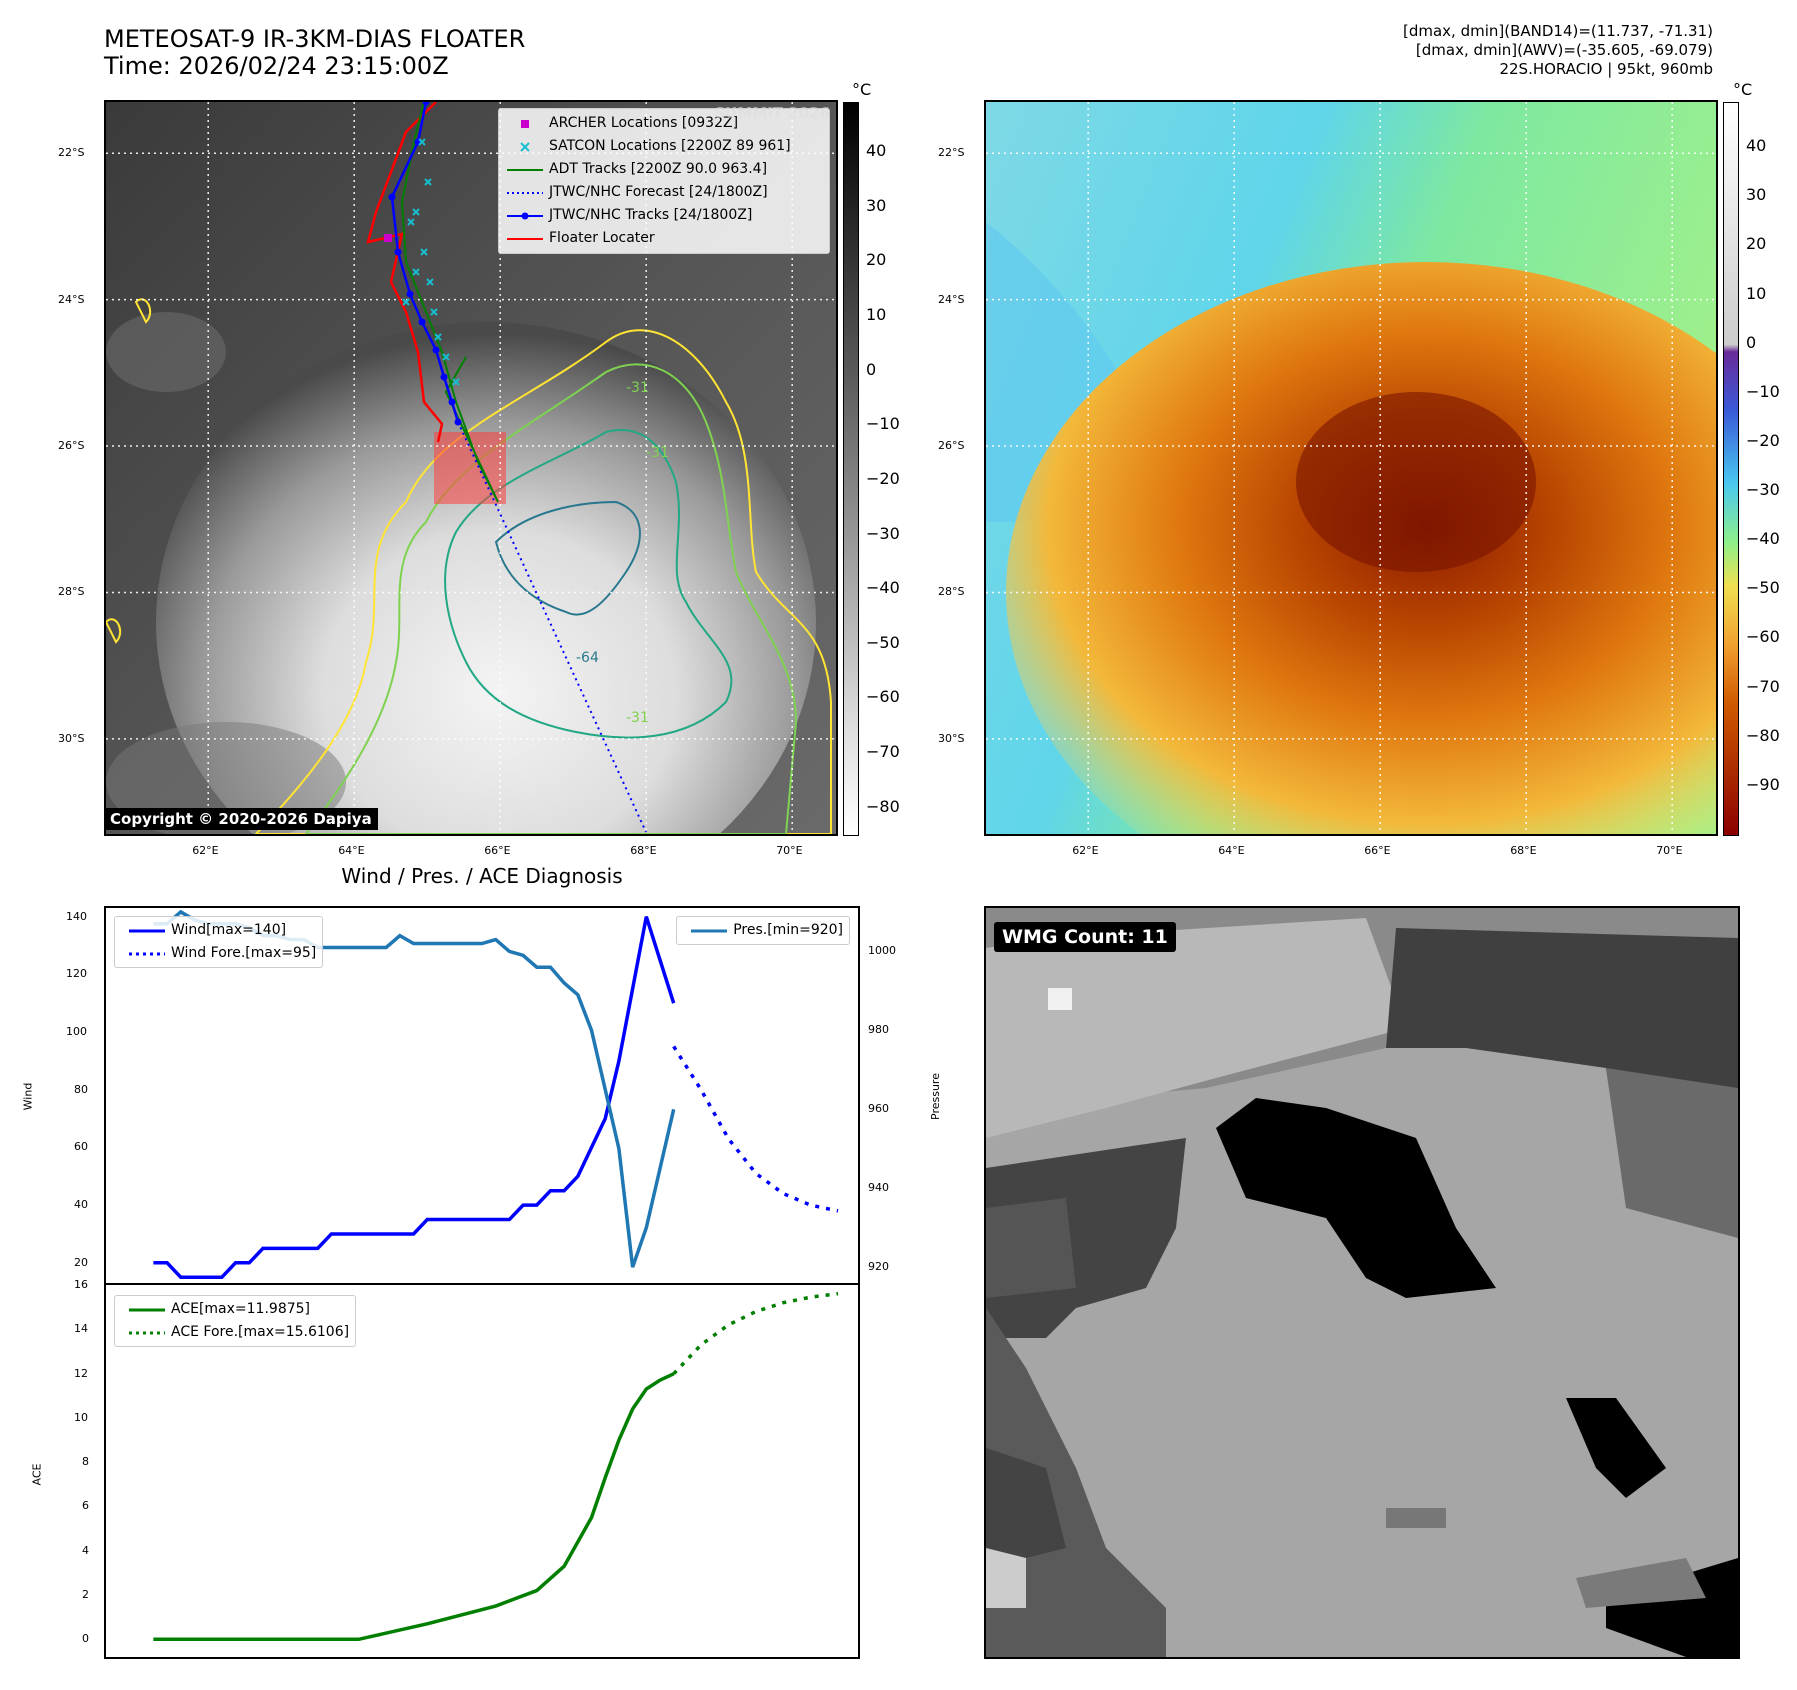 The image size is (1797, 1690). What do you see at coordinates (85, 1506) in the screenshot?
I see `ace-tick-3: 6` at bounding box center [85, 1506].